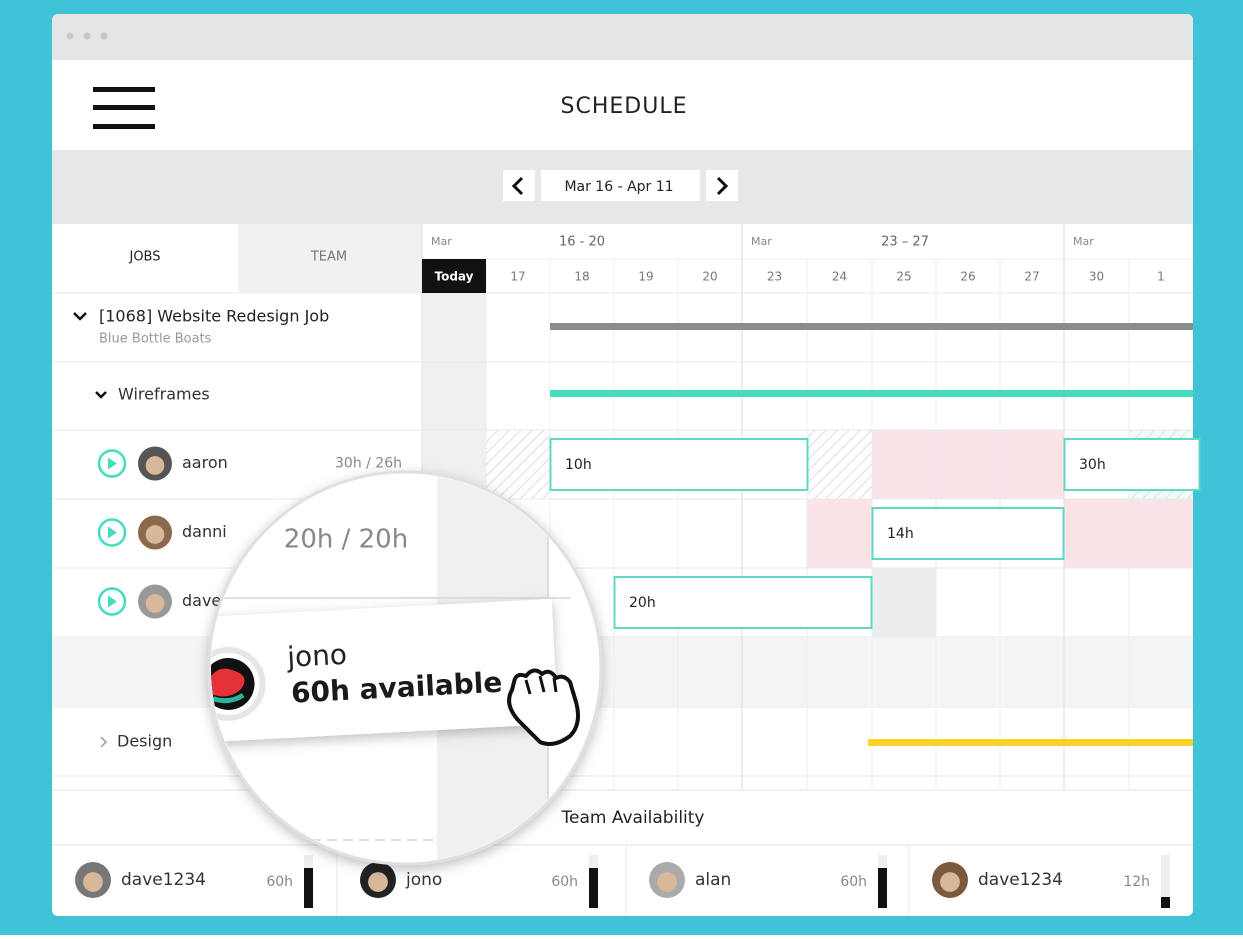 The width and height of the screenshot is (1243, 939). What do you see at coordinates (871, 326) in the screenshot?
I see `job-bar` at bounding box center [871, 326].